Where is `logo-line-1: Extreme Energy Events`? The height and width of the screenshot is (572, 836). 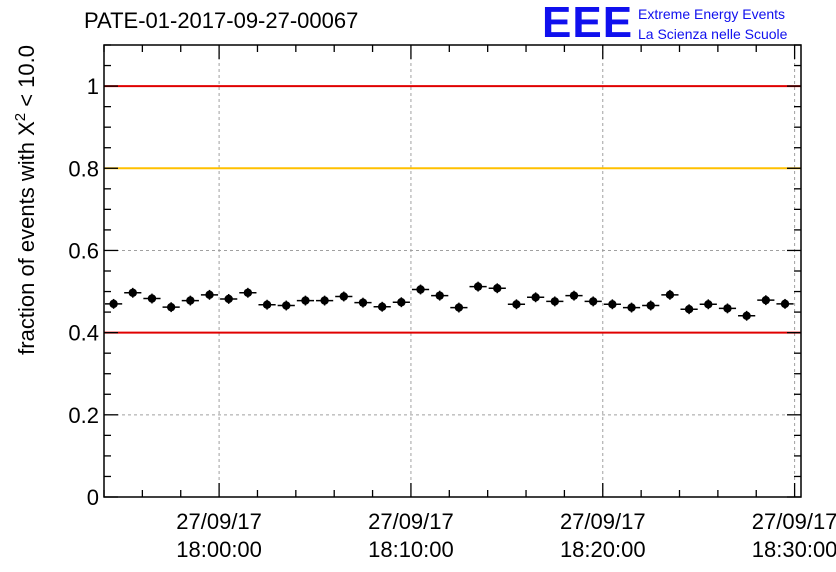 logo-line-1: Extreme Energy Events is located at coordinates (712, 14).